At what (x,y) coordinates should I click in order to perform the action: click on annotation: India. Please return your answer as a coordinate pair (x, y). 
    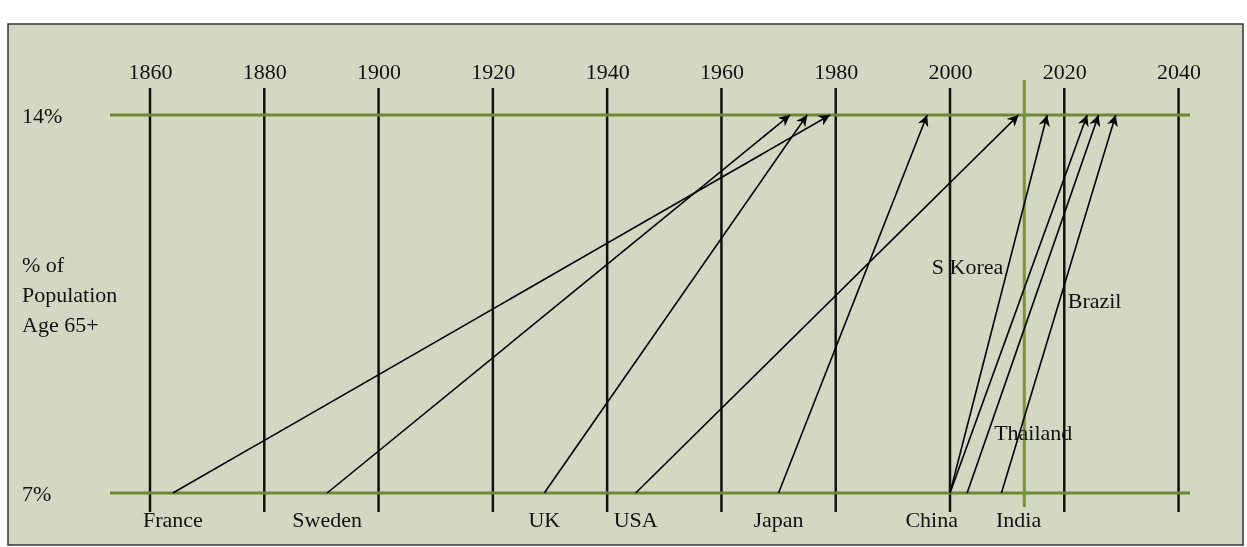
    Looking at the image, I should click on (1018, 519).